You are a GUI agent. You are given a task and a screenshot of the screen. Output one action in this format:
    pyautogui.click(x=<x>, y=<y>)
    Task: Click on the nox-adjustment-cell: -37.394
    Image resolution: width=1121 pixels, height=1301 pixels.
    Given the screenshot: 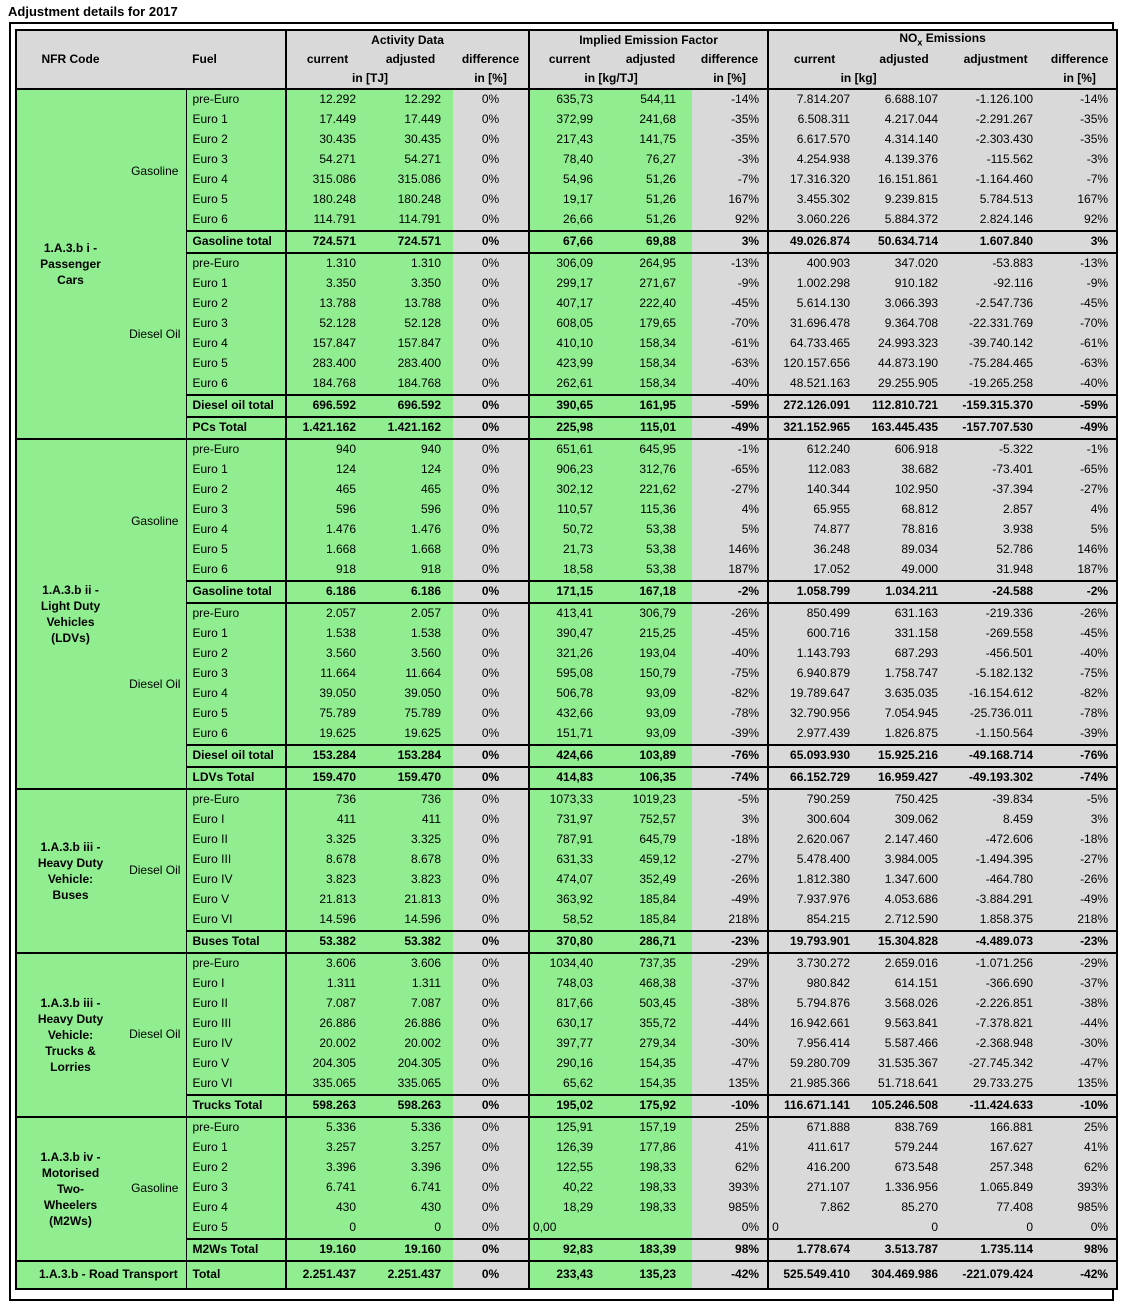 What is the action you would take?
    pyautogui.click(x=996, y=490)
    